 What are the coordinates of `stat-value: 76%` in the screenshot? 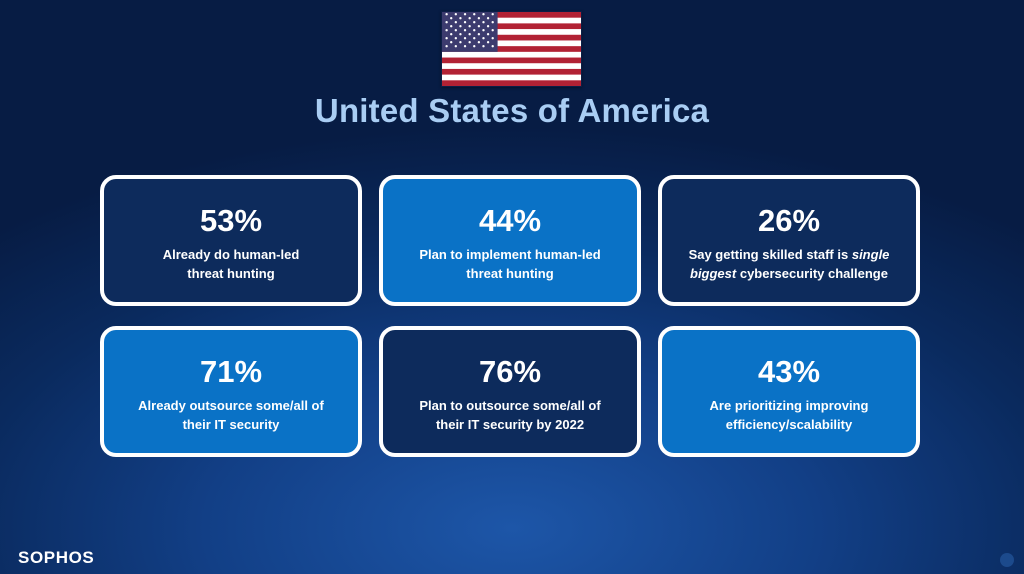 It's located at (510, 371).